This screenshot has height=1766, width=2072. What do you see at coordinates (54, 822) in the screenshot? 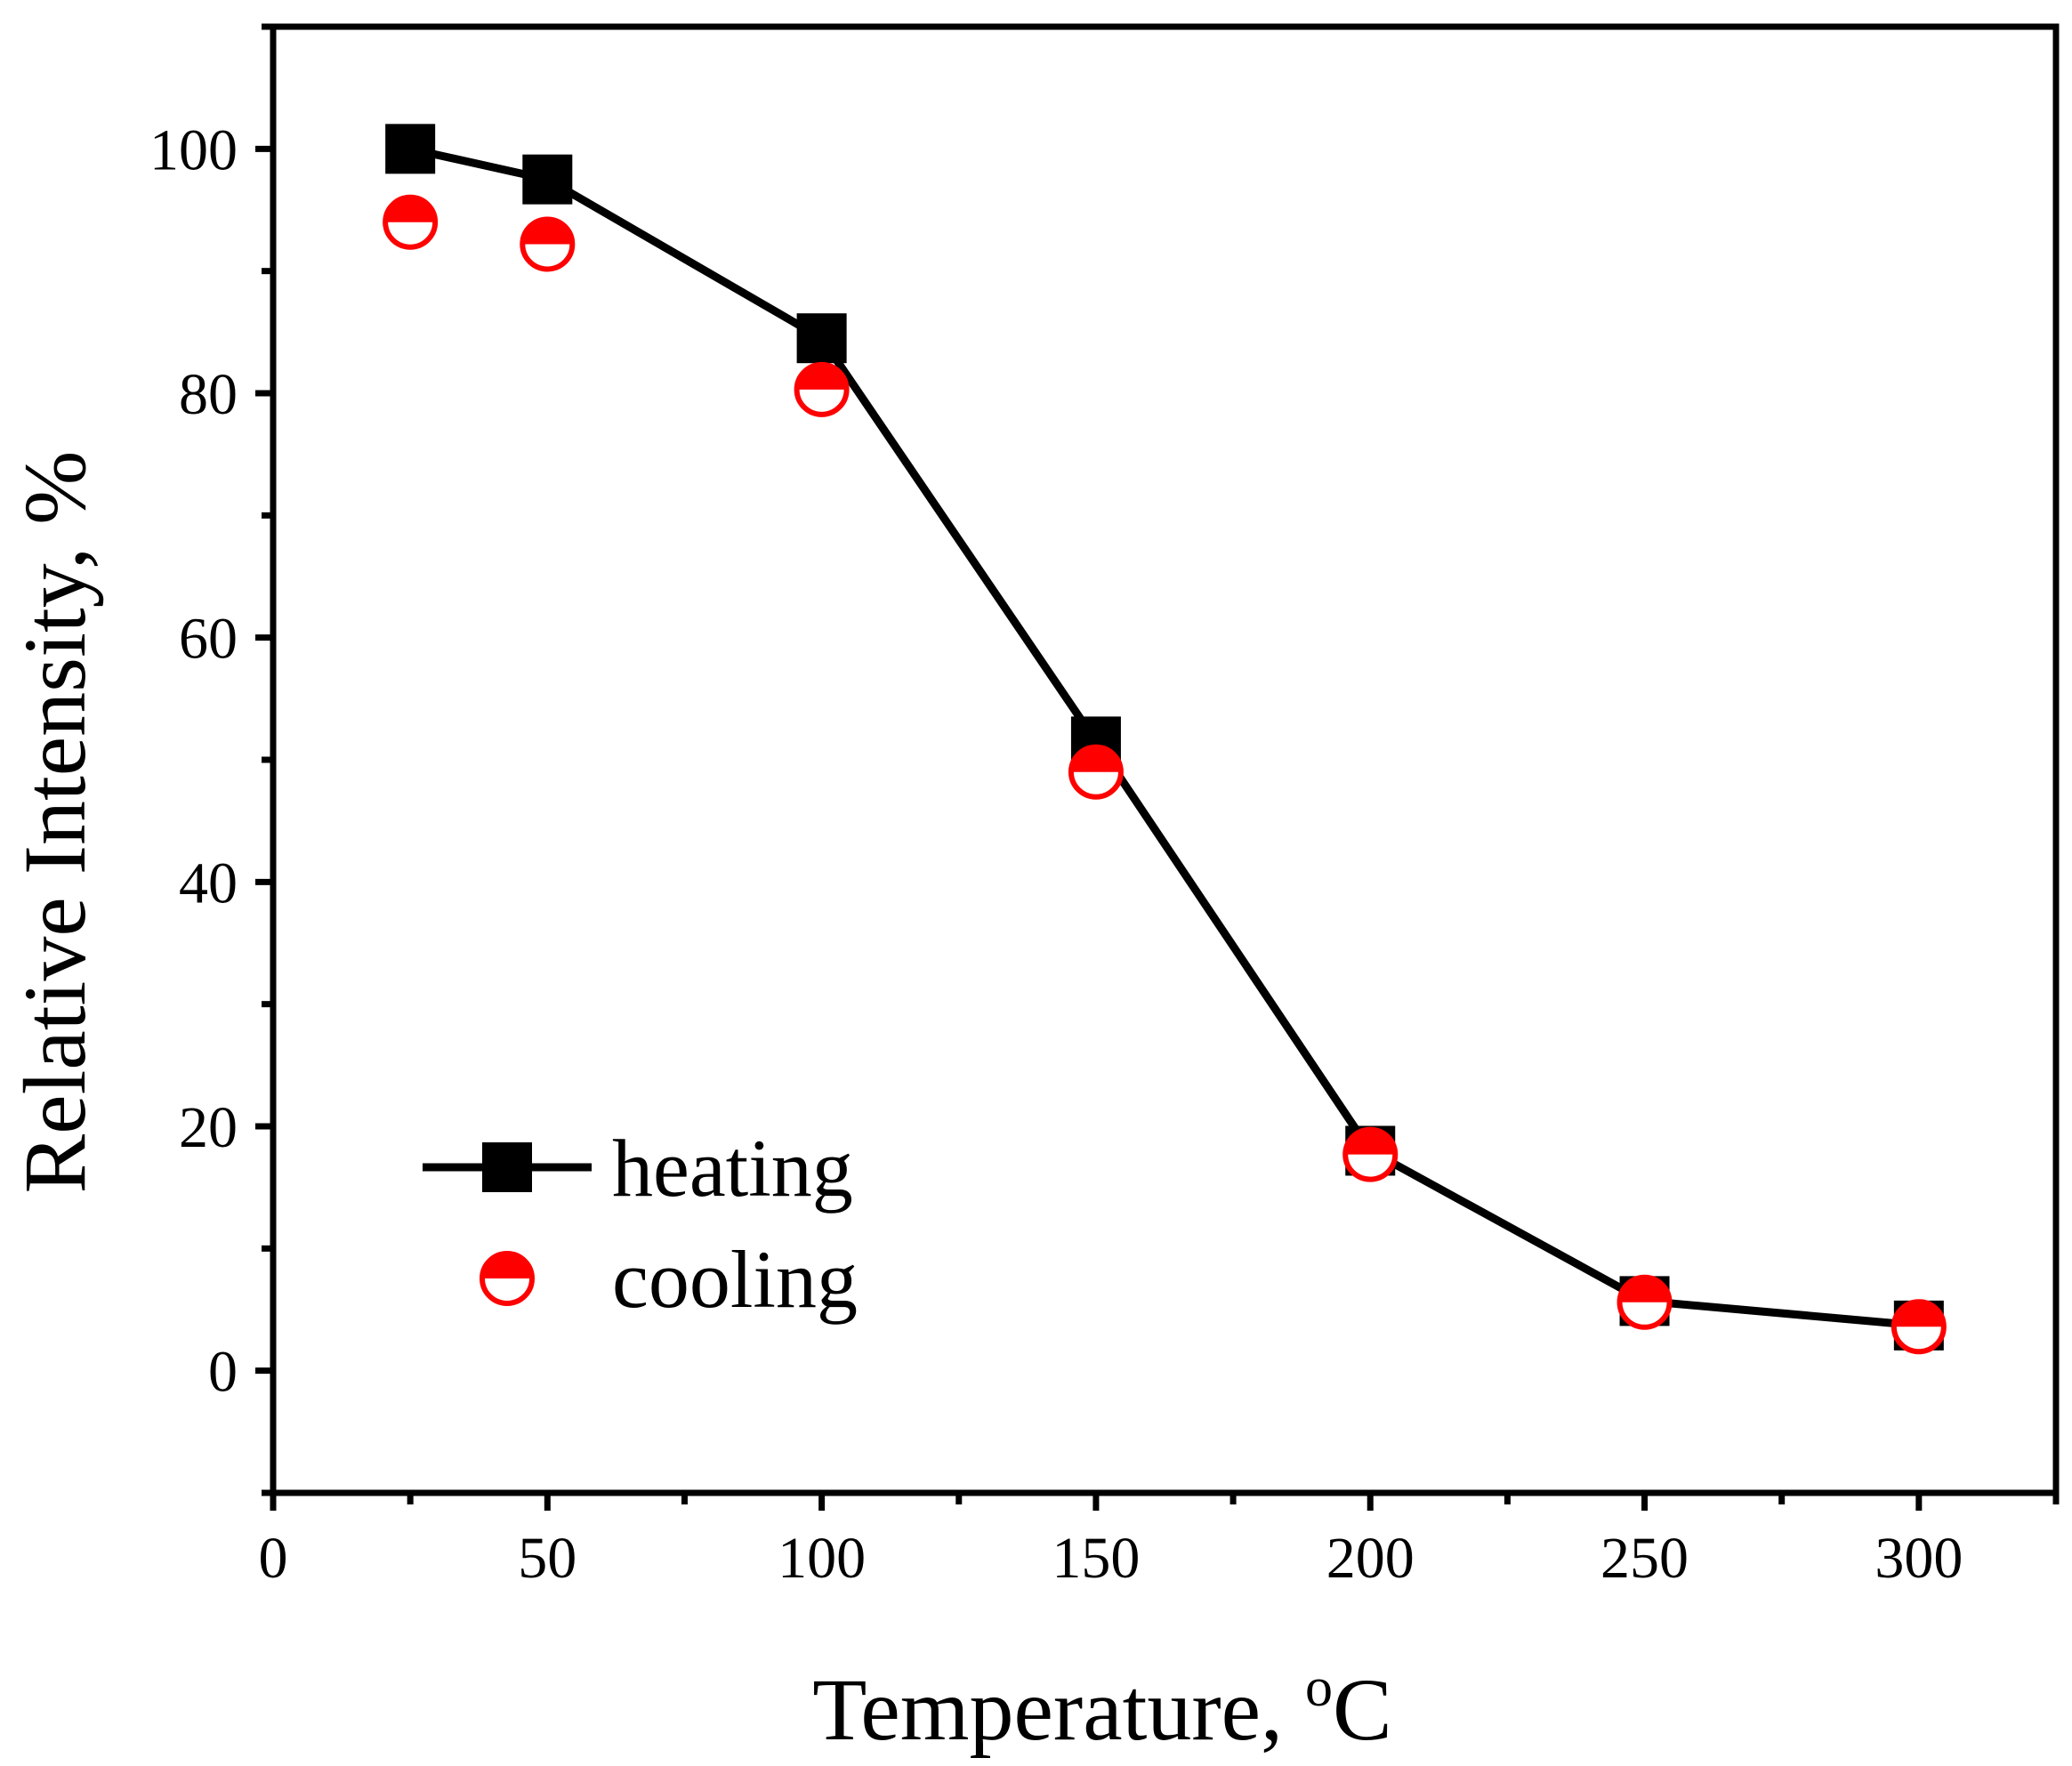
I see `y-axis-title: Relative Intensity, %` at bounding box center [54, 822].